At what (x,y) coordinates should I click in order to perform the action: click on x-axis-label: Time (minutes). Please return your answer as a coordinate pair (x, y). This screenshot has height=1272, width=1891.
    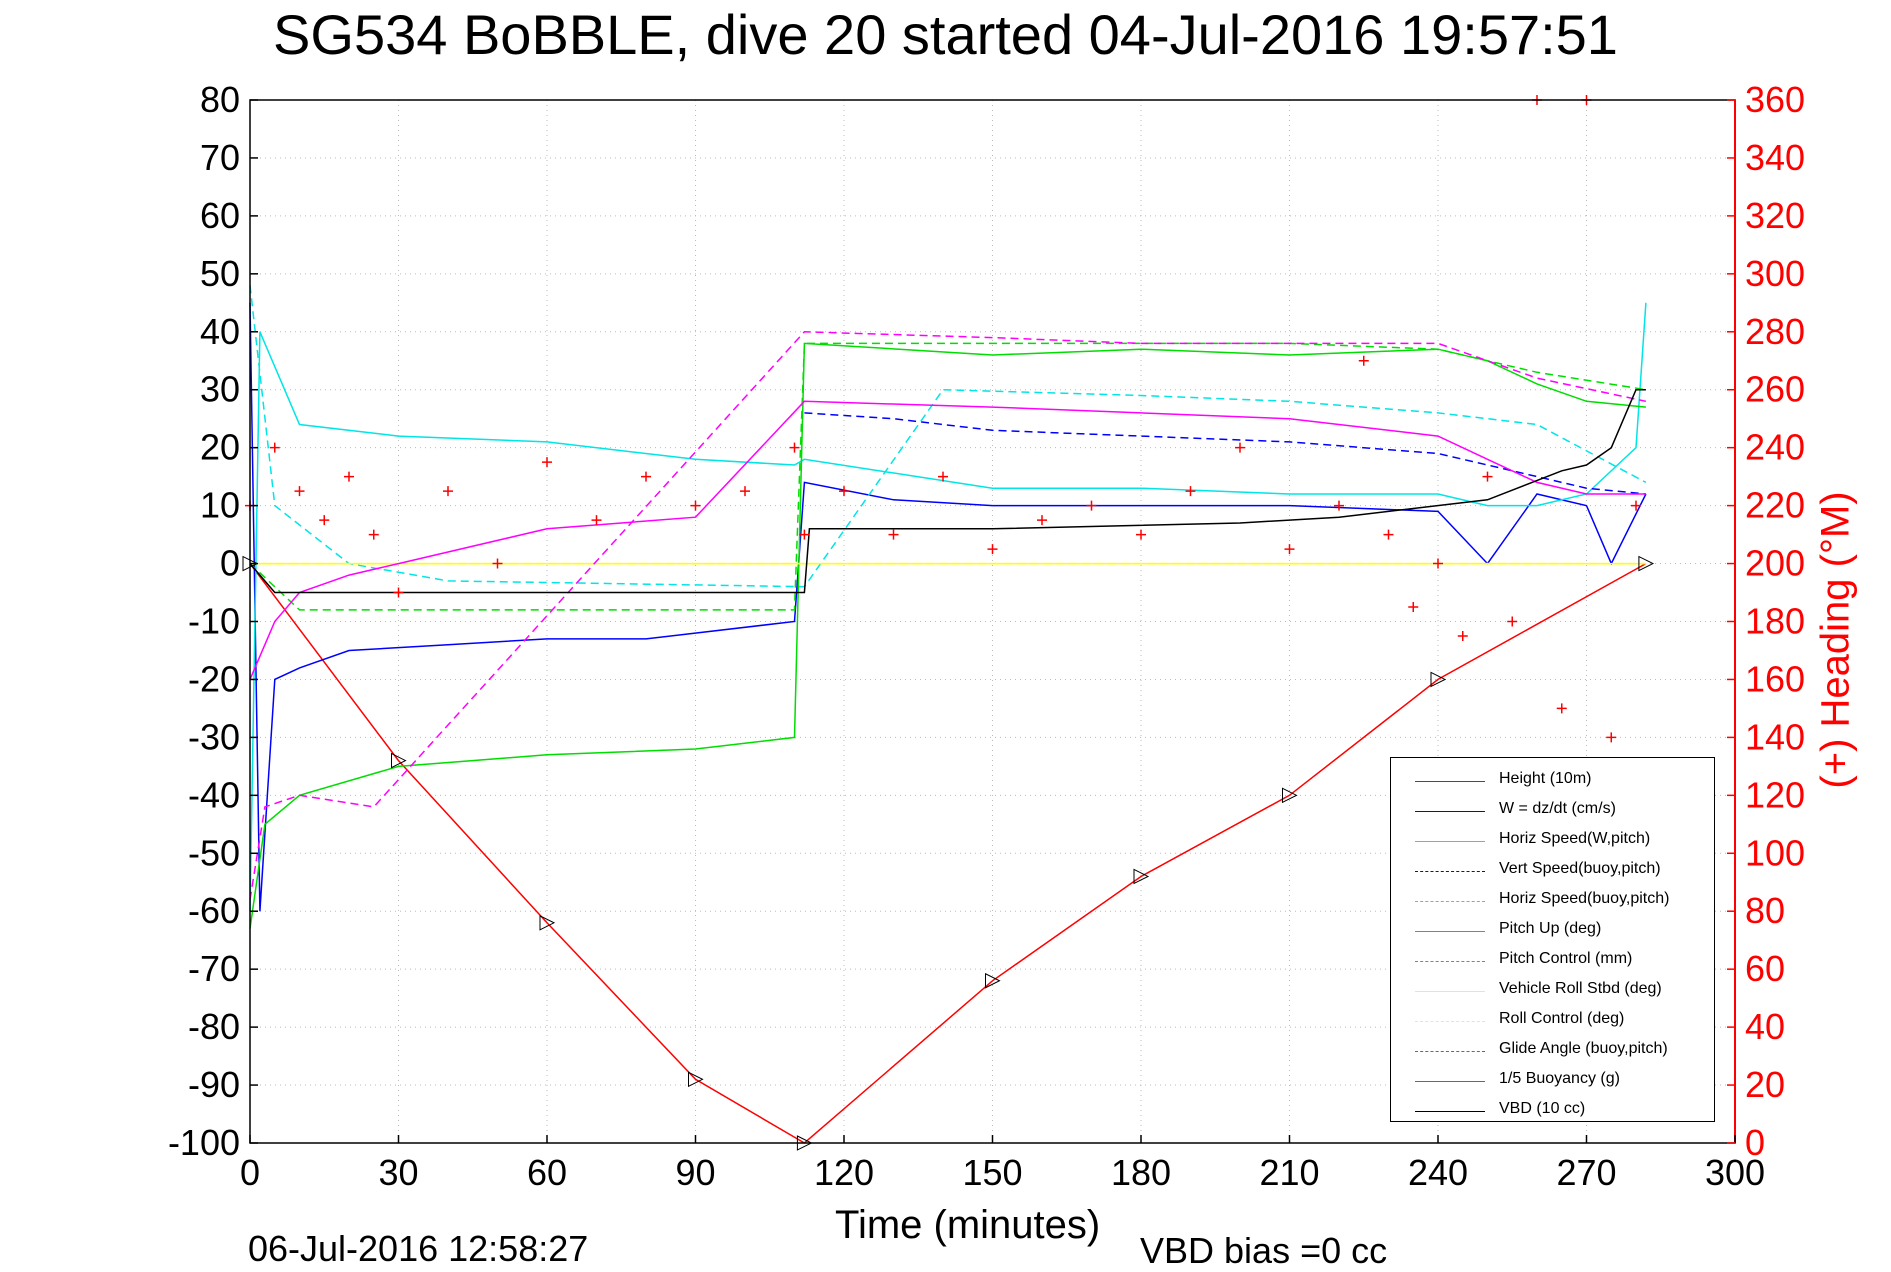
    Looking at the image, I should click on (968, 1225).